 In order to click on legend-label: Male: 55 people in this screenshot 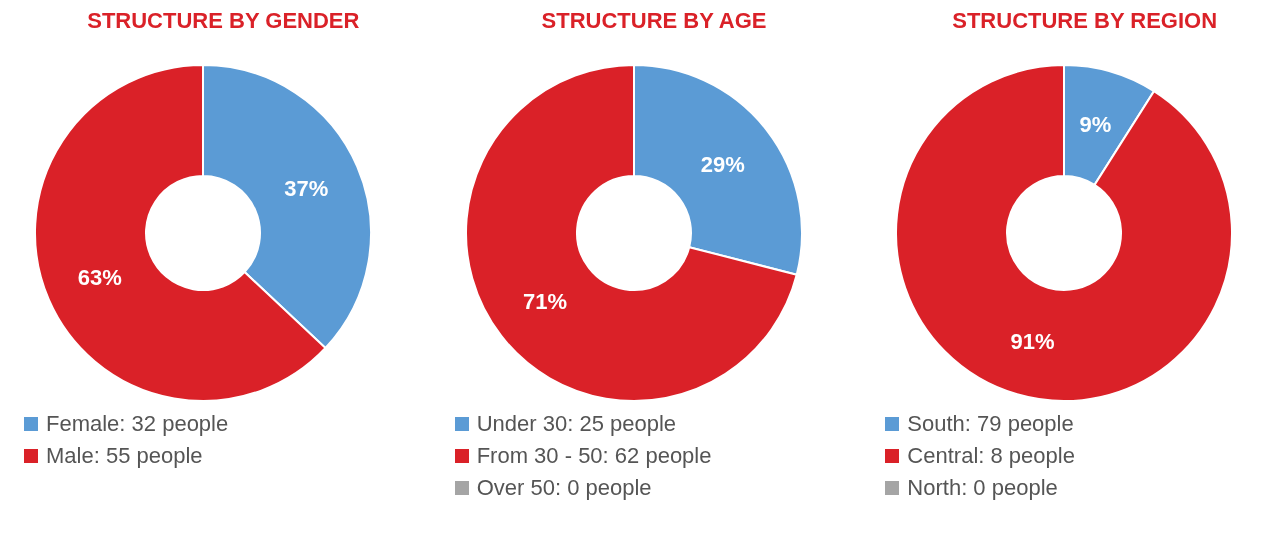, I will do `click(124, 456)`.